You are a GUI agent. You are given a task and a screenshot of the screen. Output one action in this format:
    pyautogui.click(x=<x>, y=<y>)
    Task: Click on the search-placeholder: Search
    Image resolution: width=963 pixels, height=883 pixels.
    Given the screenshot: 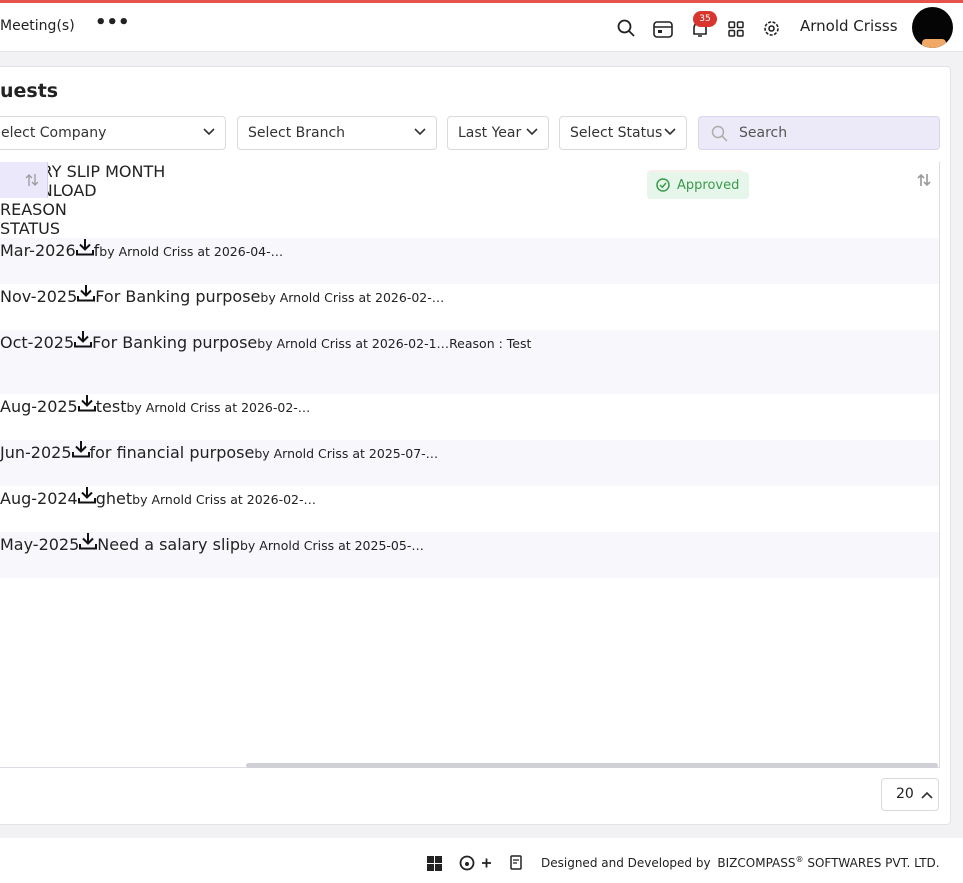 What is the action you would take?
    pyautogui.click(x=763, y=133)
    